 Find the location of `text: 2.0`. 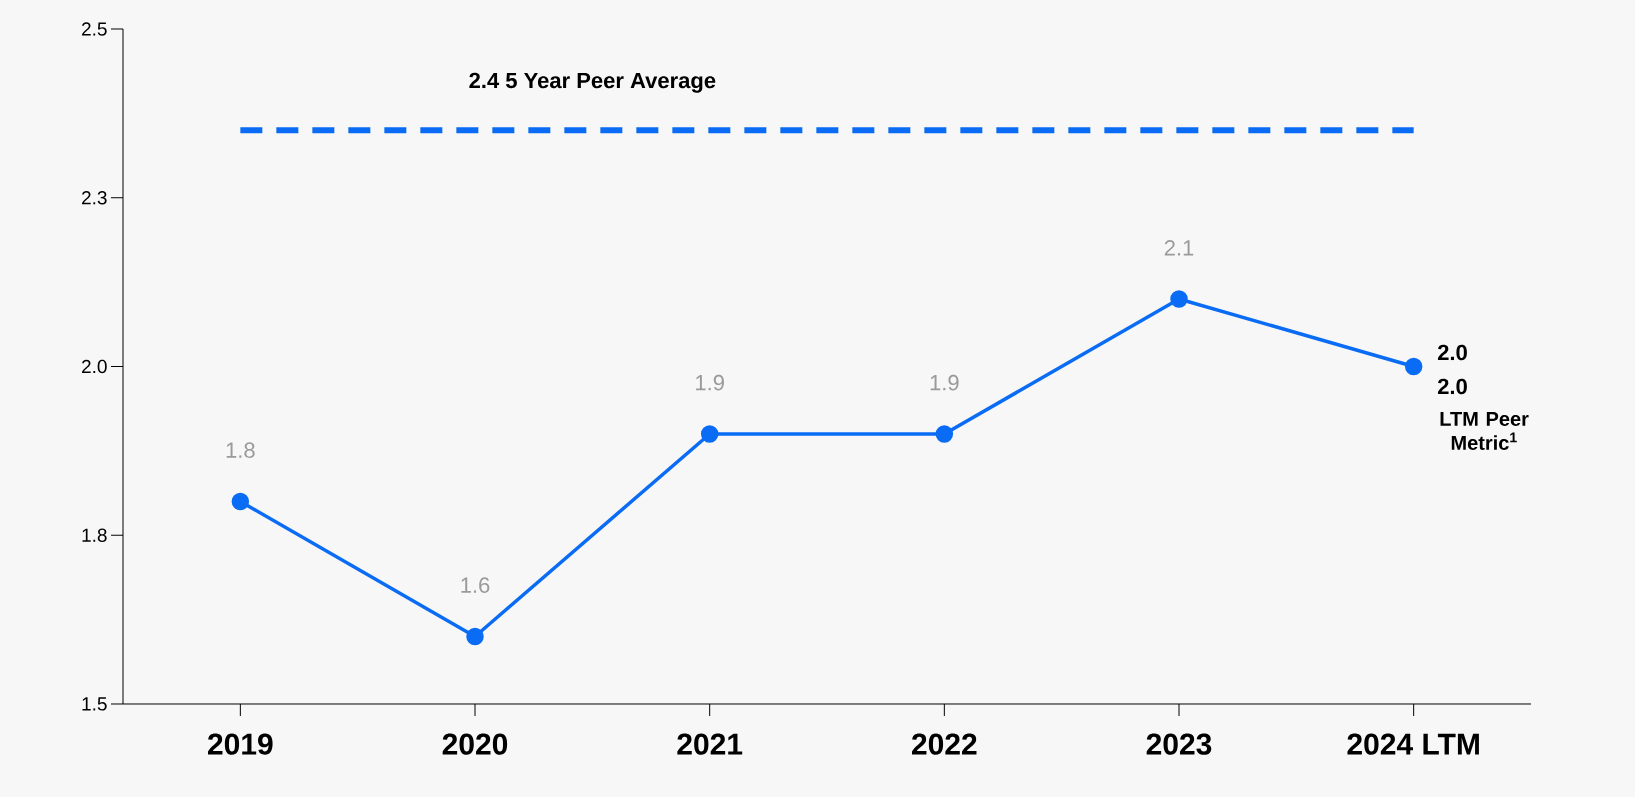

text: 2.0 is located at coordinates (1452, 352).